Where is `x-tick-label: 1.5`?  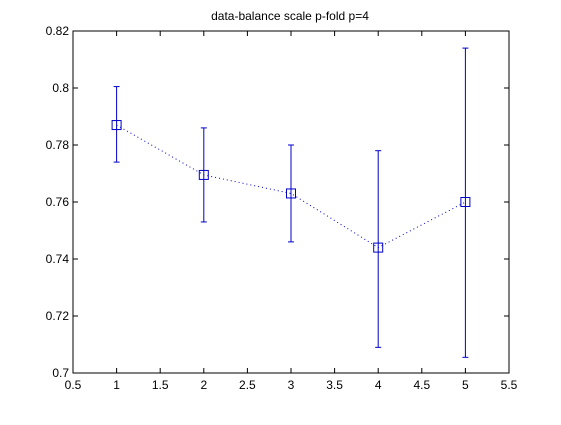 x-tick-label: 1.5 is located at coordinates (160, 385).